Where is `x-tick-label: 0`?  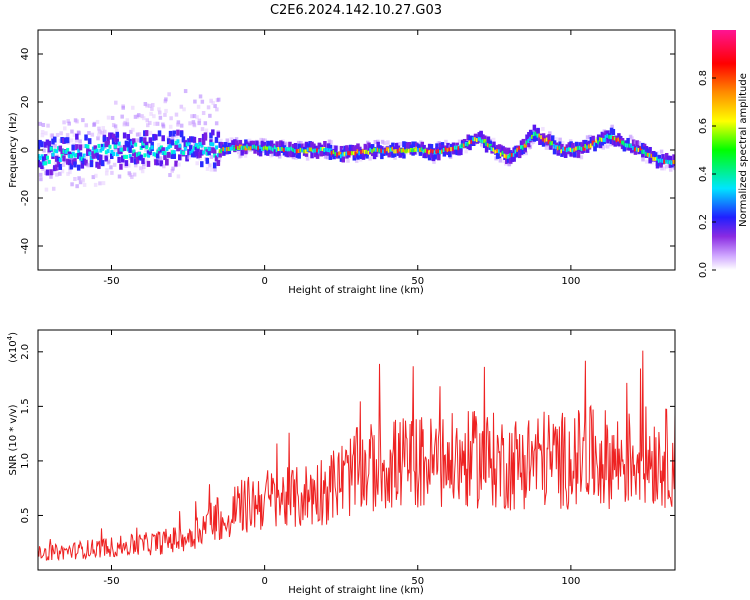
x-tick-label: 0 is located at coordinates (264, 581).